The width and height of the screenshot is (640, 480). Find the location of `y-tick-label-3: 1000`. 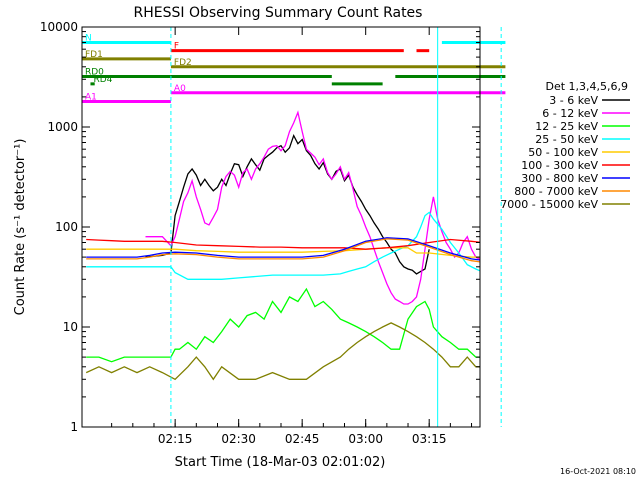

y-tick-label-3: 1000 is located at coordinates (62, 127).